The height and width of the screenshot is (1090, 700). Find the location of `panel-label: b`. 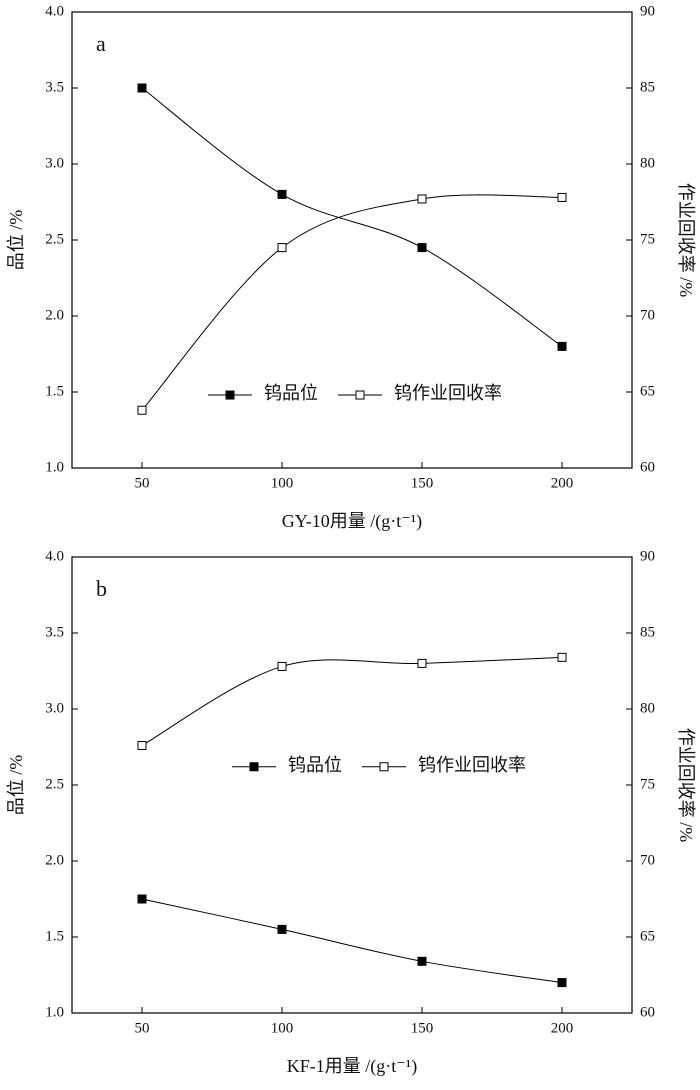

panel-label: b is located at coordinates (101, 588).